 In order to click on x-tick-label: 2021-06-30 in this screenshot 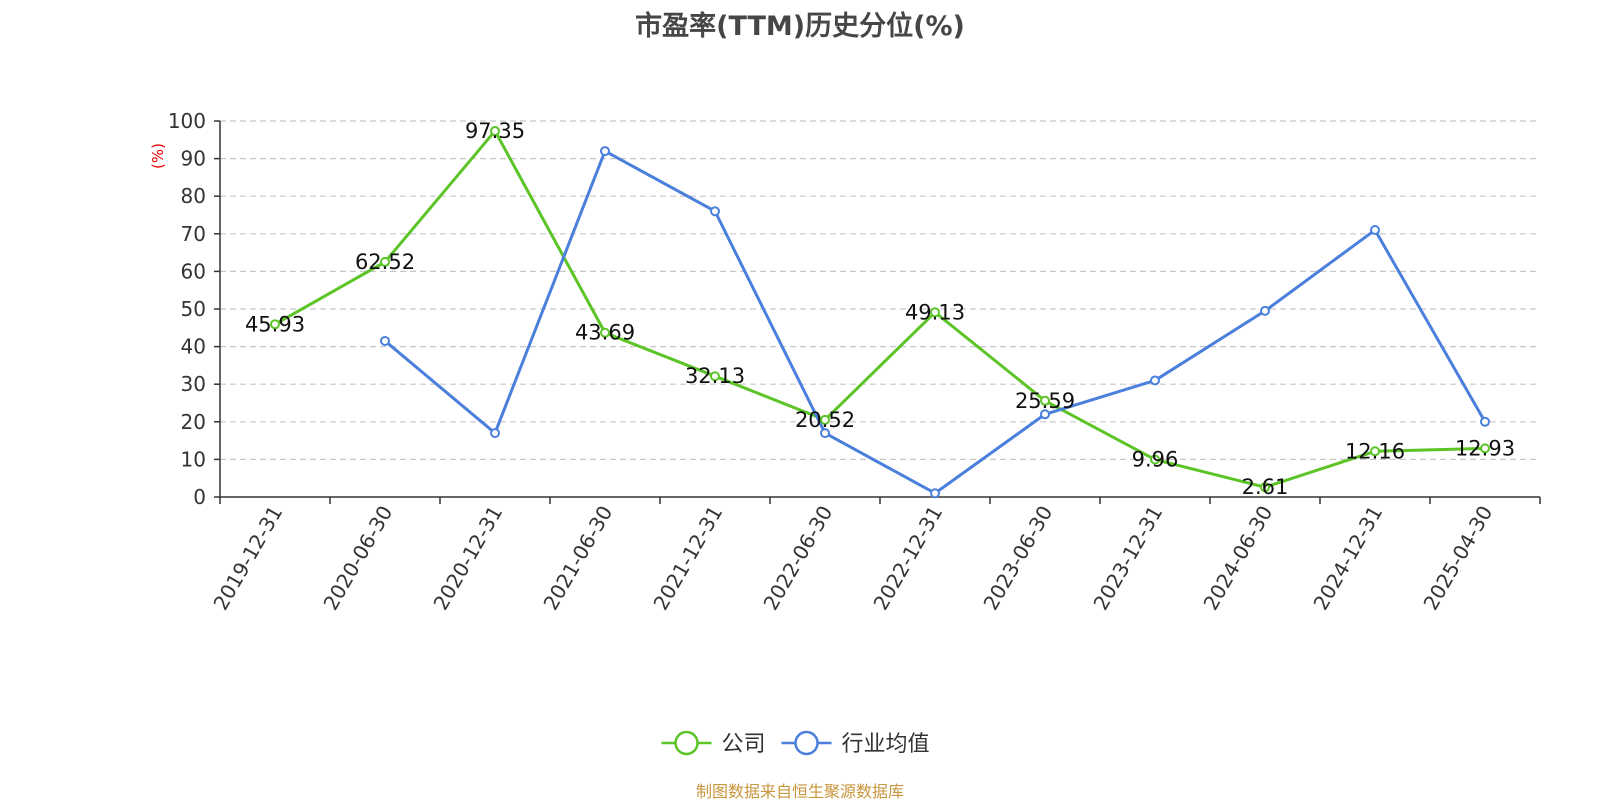, I will do `click(577, 558)`.